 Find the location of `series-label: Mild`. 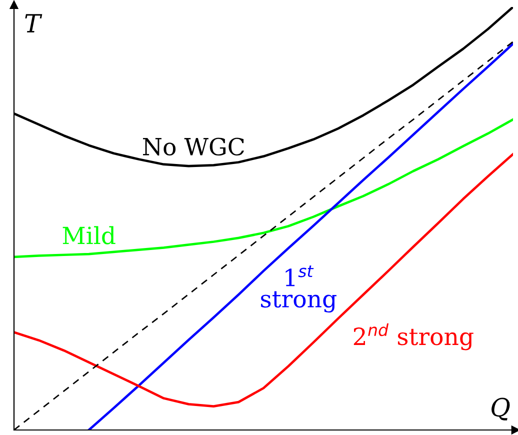

series-label: Mild is located at coordinates (89, 235).